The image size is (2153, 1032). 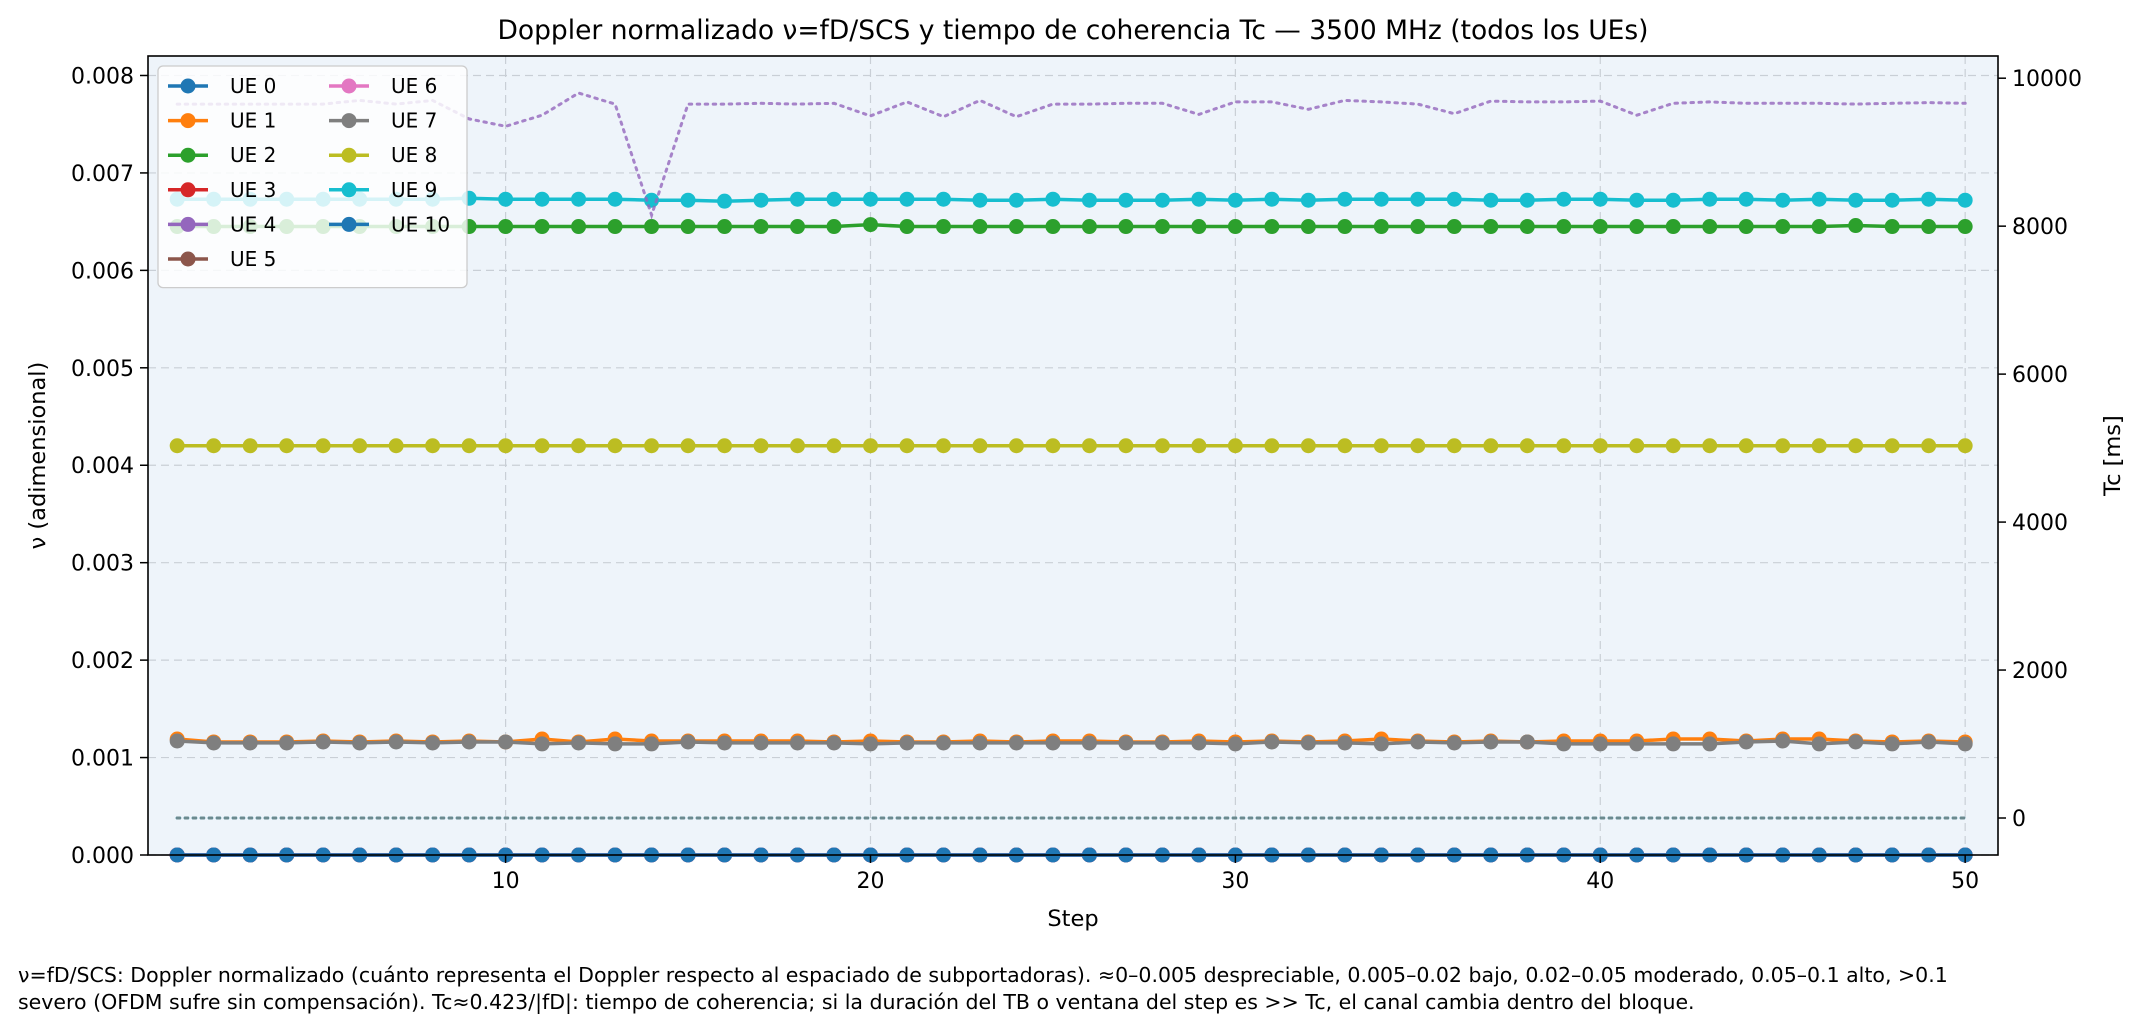 I want to click on legend-label: UE 5, so click(x=253, y=259).